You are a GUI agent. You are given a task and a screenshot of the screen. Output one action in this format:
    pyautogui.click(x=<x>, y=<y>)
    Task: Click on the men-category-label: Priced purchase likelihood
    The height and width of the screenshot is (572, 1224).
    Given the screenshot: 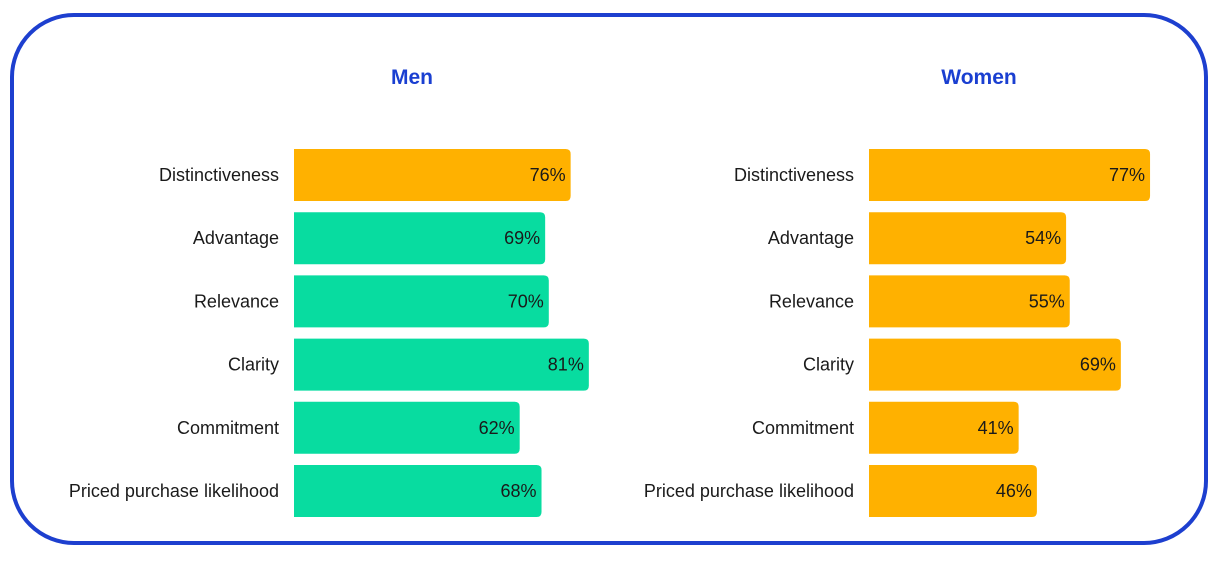 What is the action you would take?
    pyautogui.click(x=174, y=491)
    